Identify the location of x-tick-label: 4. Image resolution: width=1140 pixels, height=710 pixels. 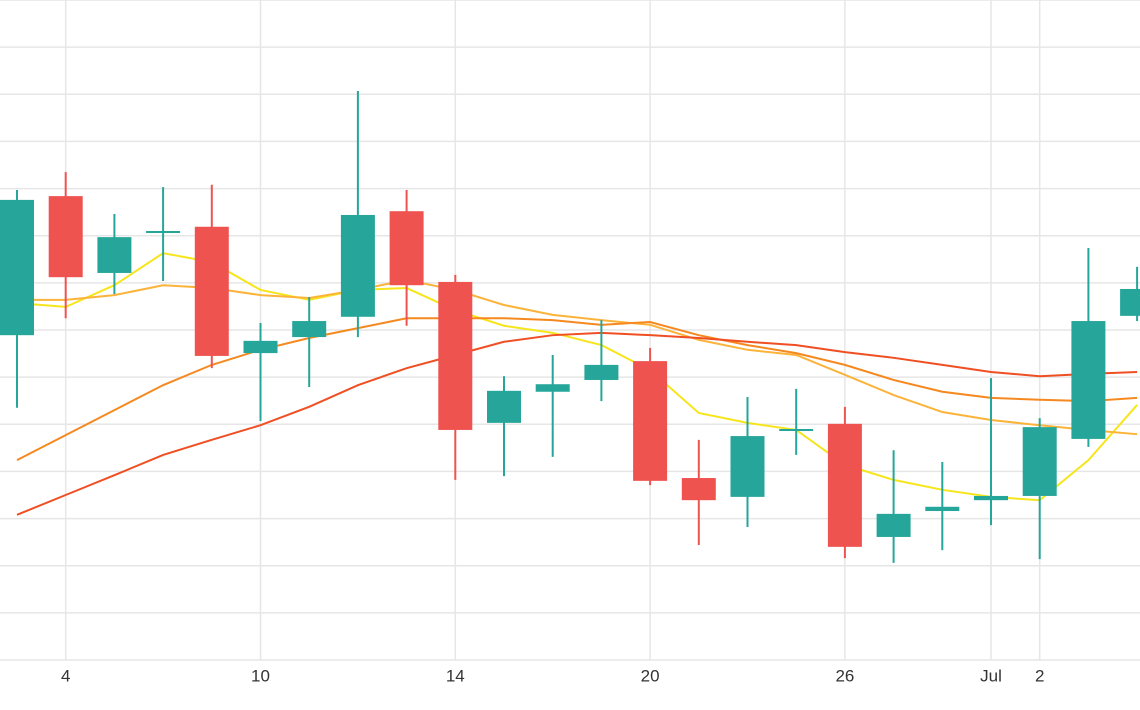
(65, 675).